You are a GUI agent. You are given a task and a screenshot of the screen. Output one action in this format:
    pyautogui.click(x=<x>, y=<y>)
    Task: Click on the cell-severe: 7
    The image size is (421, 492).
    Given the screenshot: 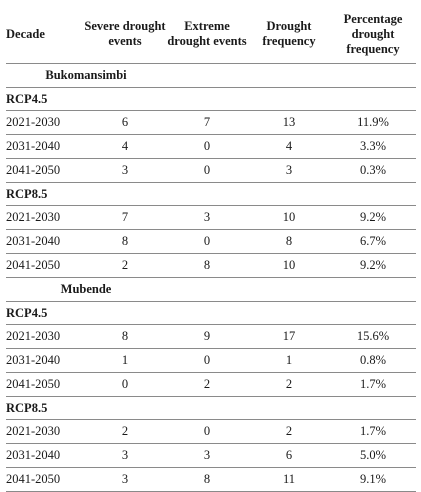 What is the action you would take?
    pyautogui.click(x=125, y=217)
    